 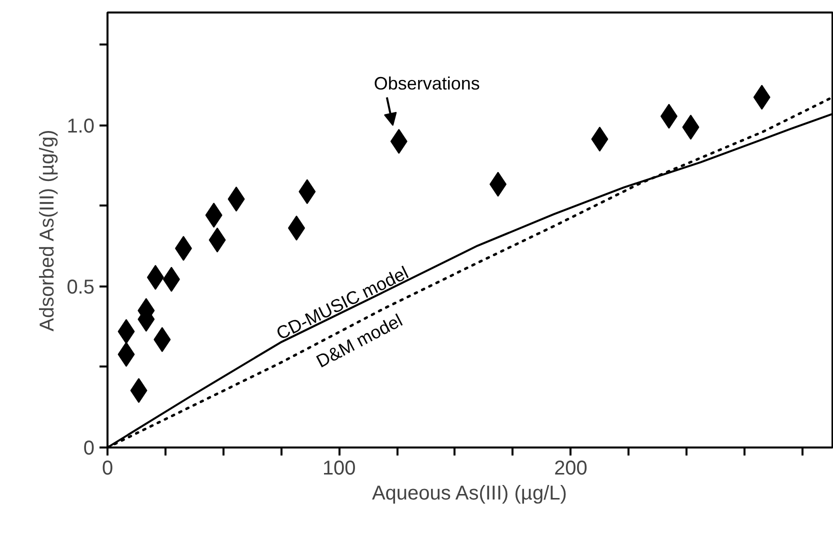 I want to click on y-tick-label: 0.5, so click(x=80, y=287).